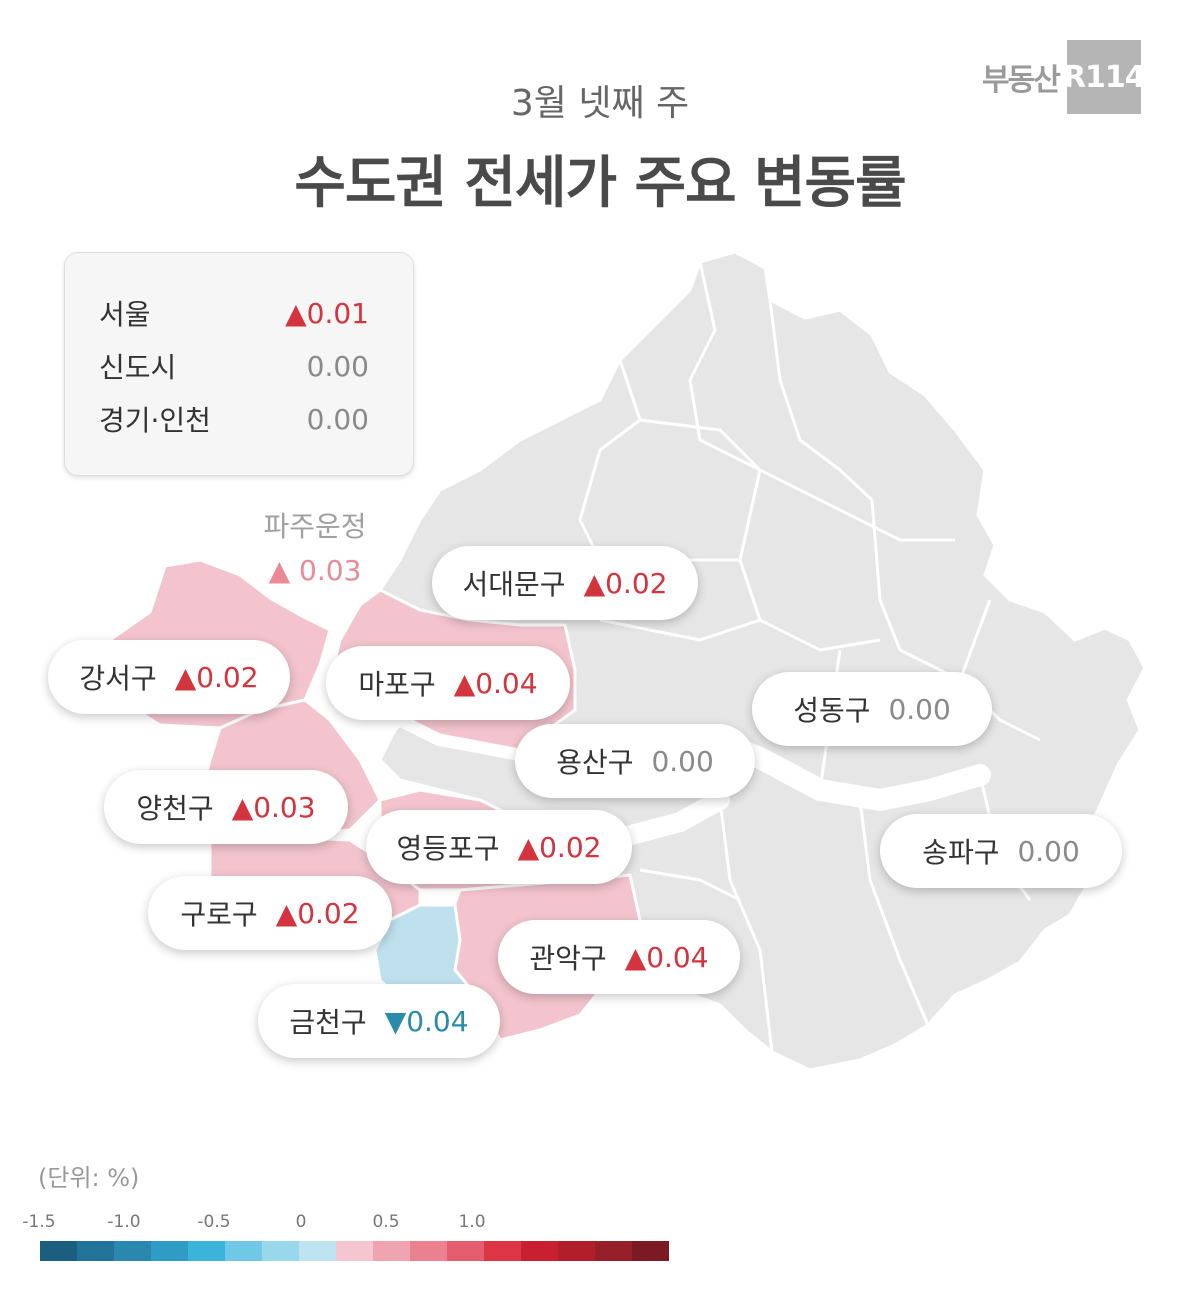 Image resolution: width=1200 pixels, height=1314 pixels. Describe the element at coordinates (514, 584) in the screenshot. I see `tag-name: 서대문구` at that location.